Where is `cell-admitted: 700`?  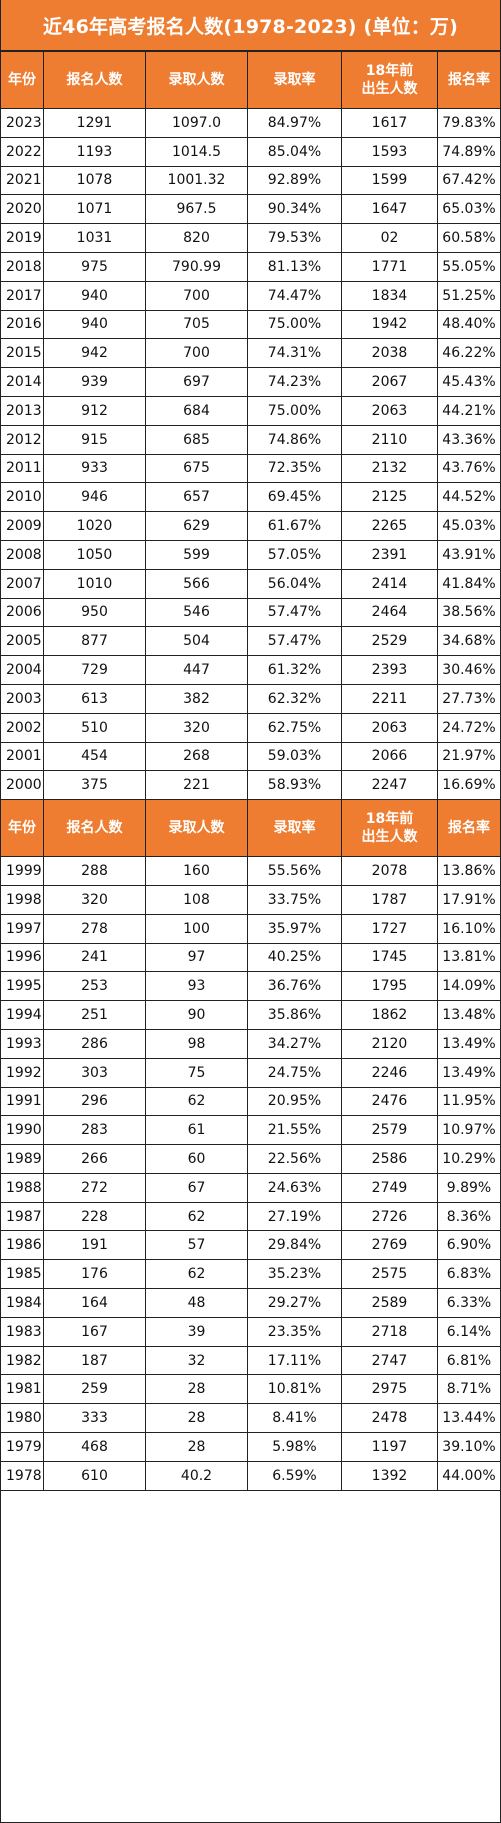 cell-admitted: 700 is located at coordinates (197, 295).